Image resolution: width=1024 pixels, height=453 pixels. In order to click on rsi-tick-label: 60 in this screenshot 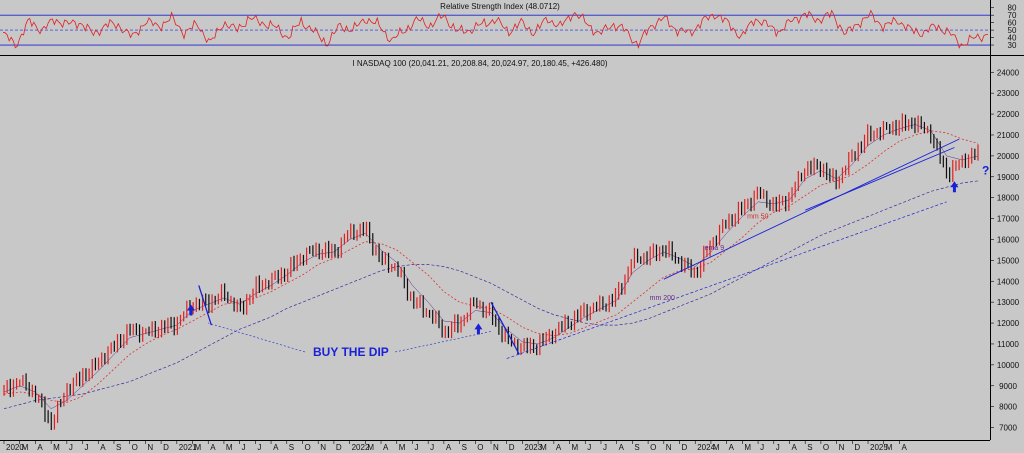, I will do `click(1012, 23)`.